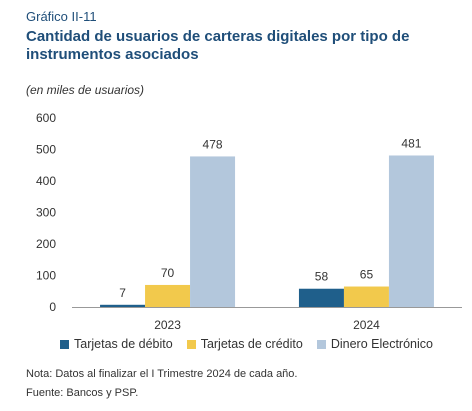 This screenshot has height=411, width=472. Describe the element at coordinates (322, 277) in the screenshot. I see `data-label: 58` at that location.